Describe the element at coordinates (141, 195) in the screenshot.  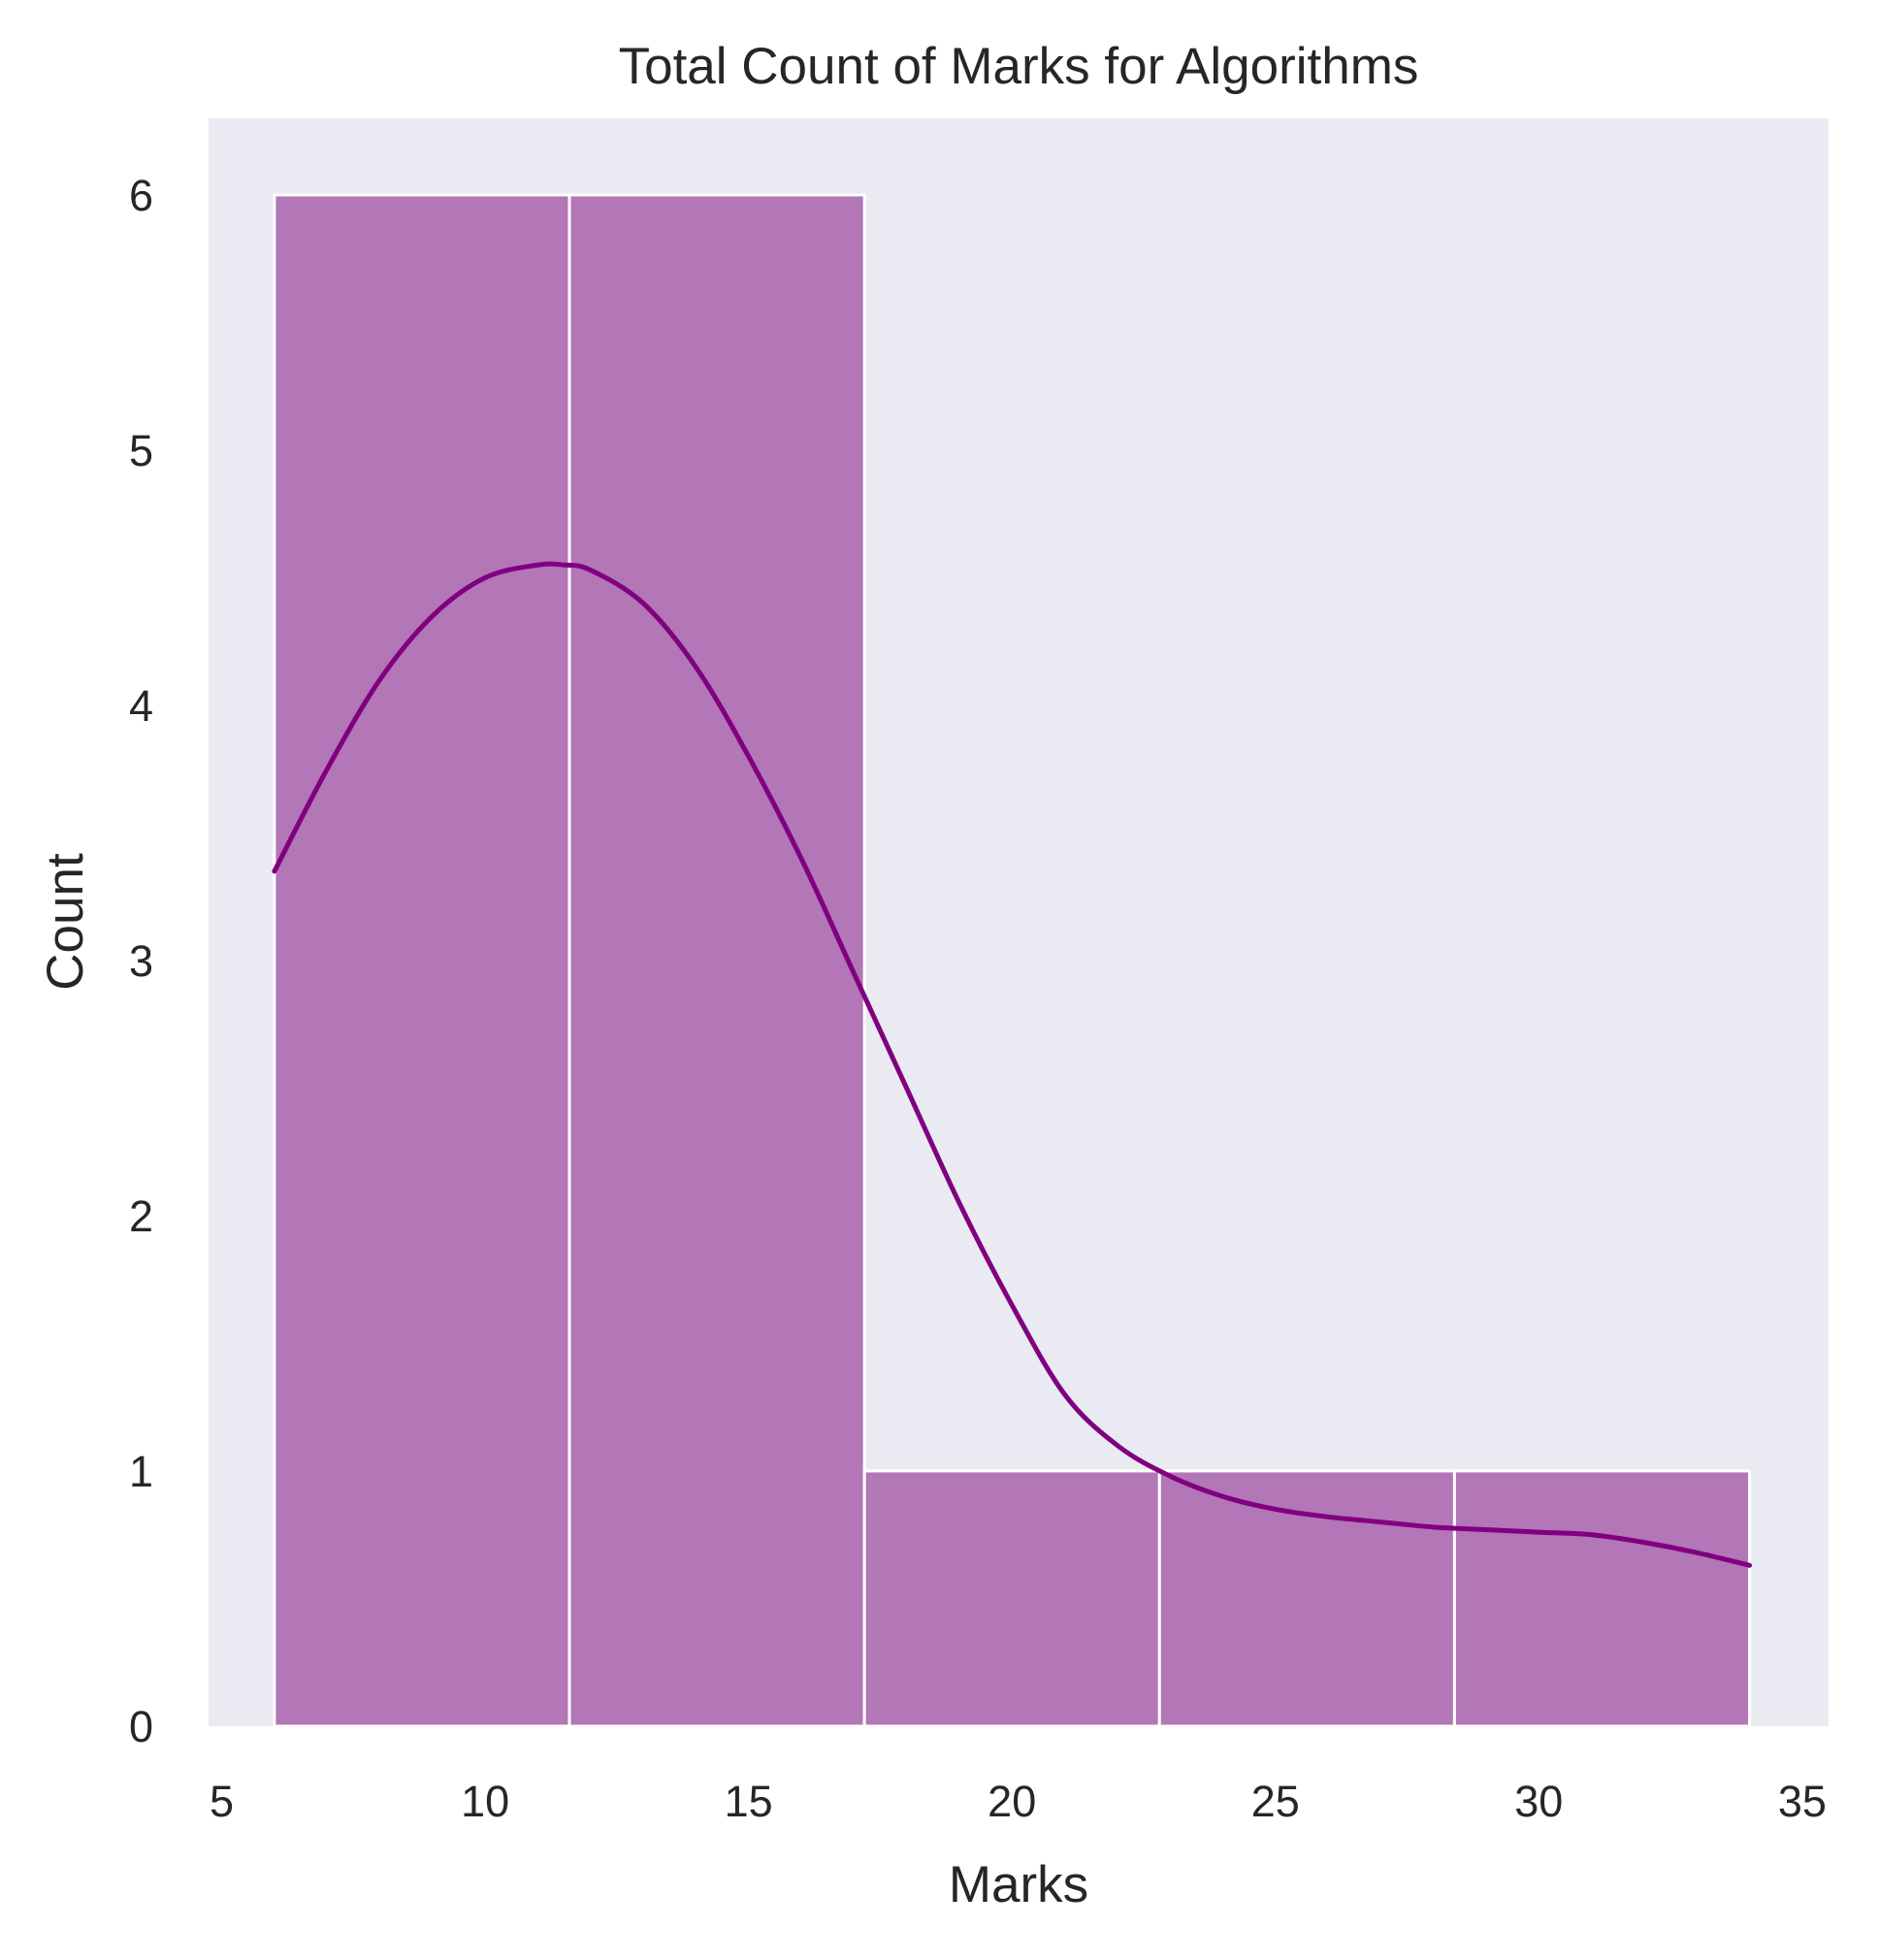
I see `y-tick-label: 6` at that location.